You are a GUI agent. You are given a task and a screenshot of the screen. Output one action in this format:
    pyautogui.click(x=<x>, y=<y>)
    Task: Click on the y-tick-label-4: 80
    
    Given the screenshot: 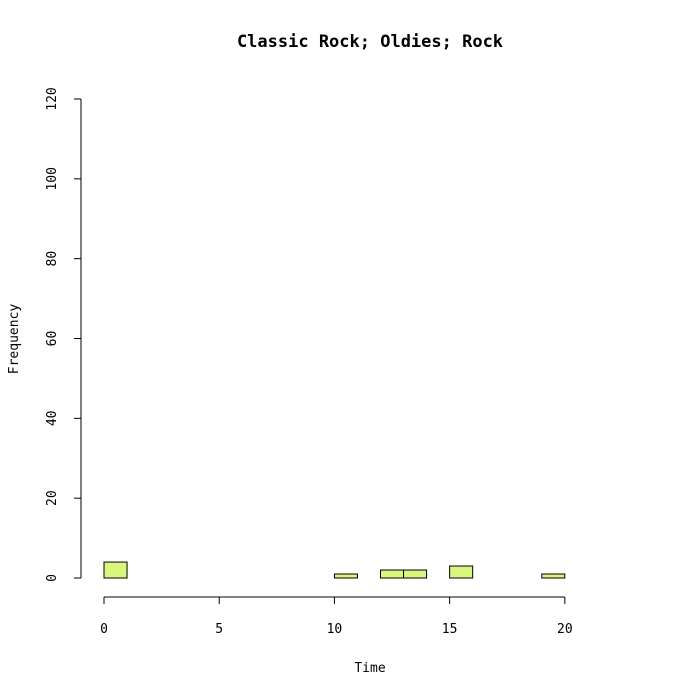 What is the action you would take?
    pyautogui.click(x=52, y=259)
    